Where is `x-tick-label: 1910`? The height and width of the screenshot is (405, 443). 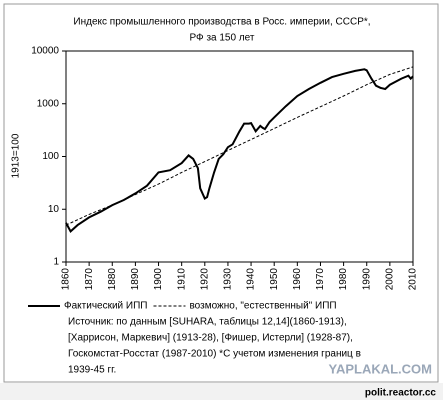
x-tick-label: 1910 is located at coordinates (181, 279).